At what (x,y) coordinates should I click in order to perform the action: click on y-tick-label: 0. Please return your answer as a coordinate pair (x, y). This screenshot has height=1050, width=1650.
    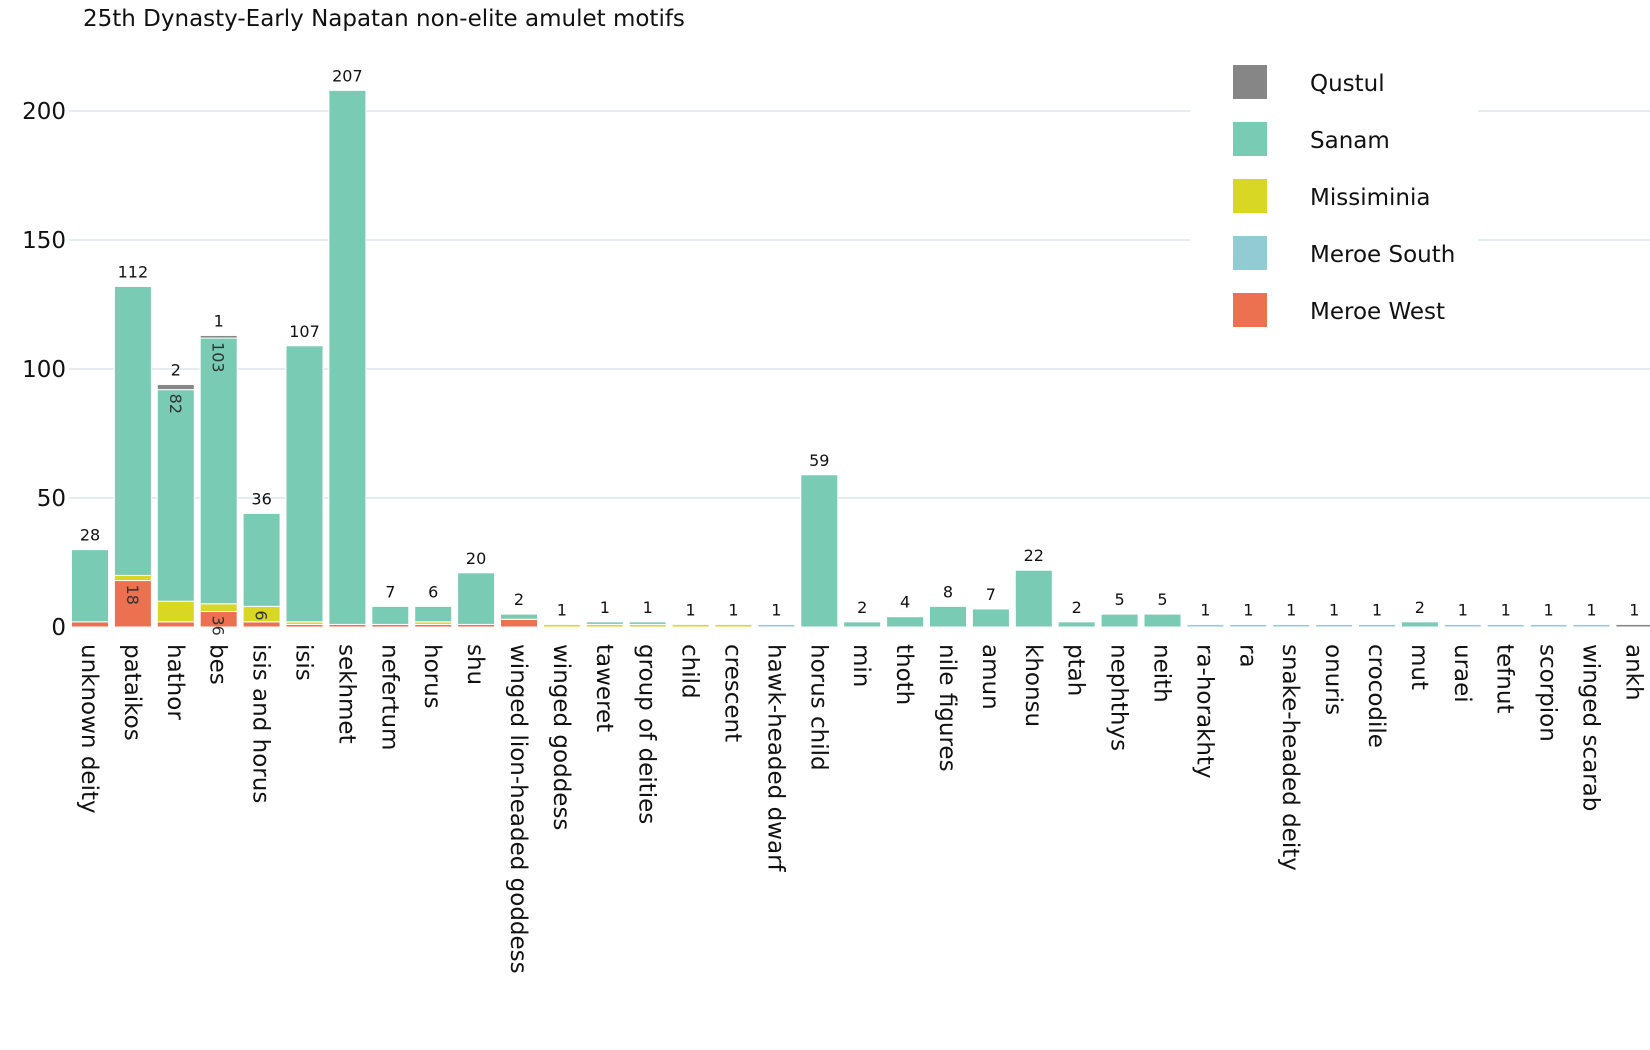
    Looking at the image, I should click on (58, 628).